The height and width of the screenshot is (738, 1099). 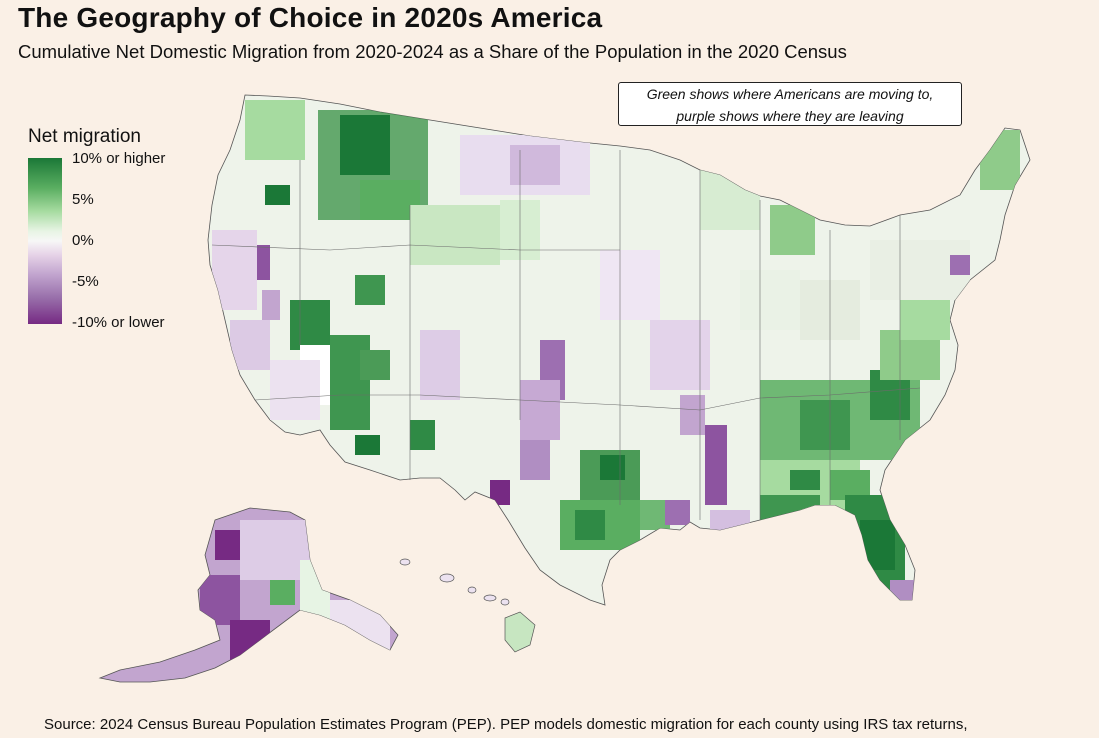 What do you see at coordinates (118, 322) in the screenshot?
I see `legend-label-low: -10% or lower` at bounding box center [118, 322].